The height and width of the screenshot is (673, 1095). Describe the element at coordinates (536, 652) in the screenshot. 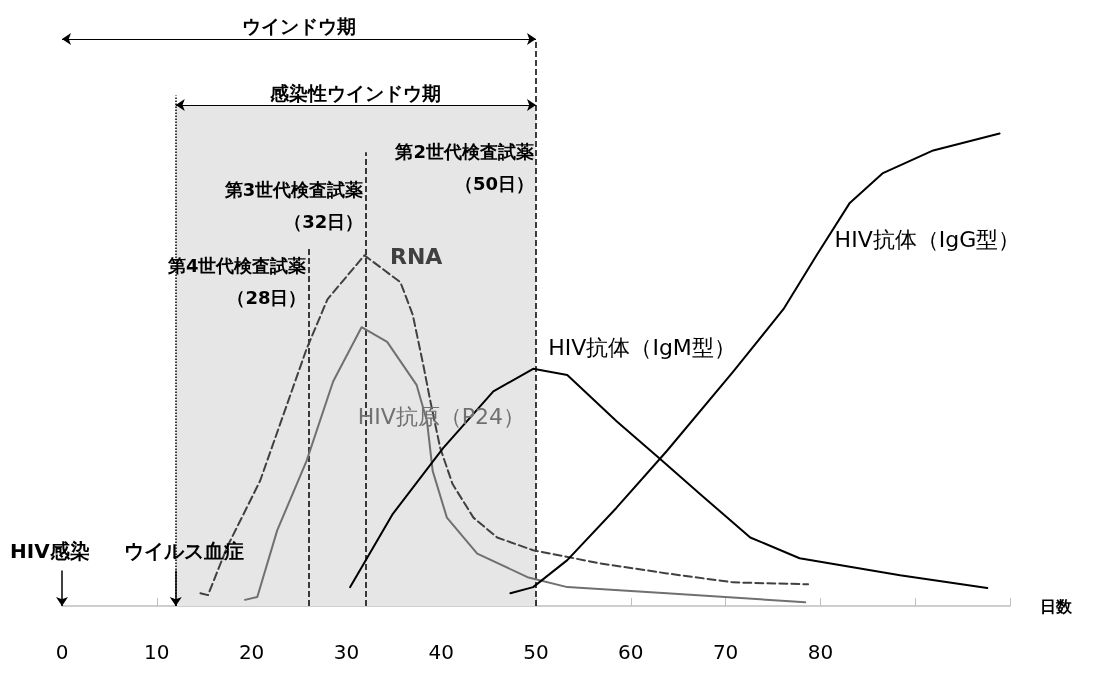

I see `x-tick-label: 50` at that location.